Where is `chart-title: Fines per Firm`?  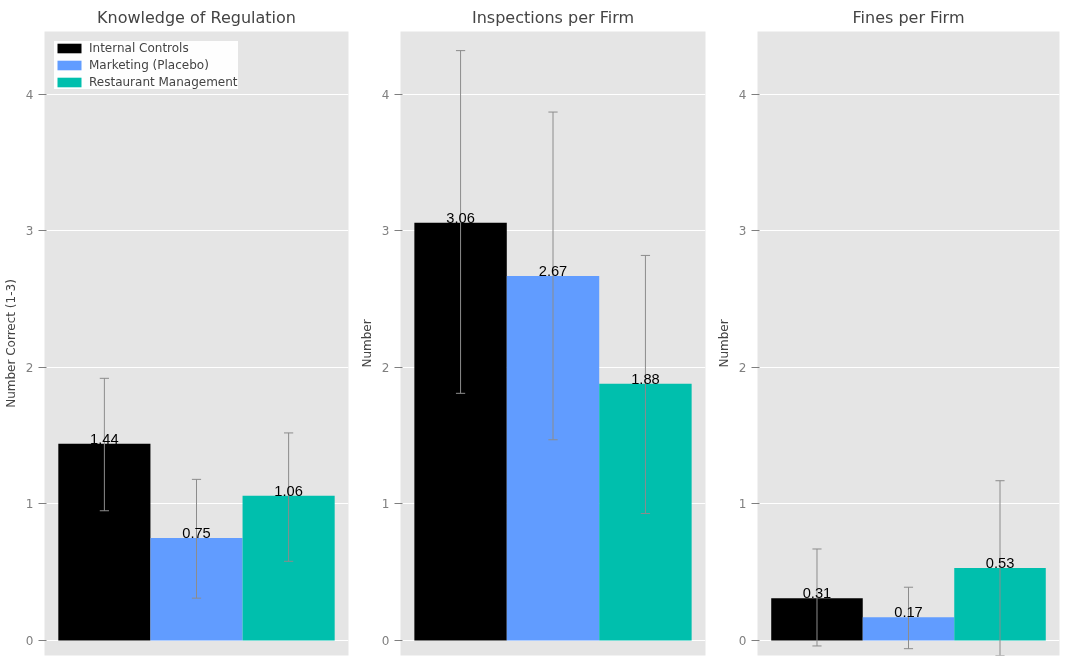
chart-title: Fines per Firm is located at coordinates (908, 17).